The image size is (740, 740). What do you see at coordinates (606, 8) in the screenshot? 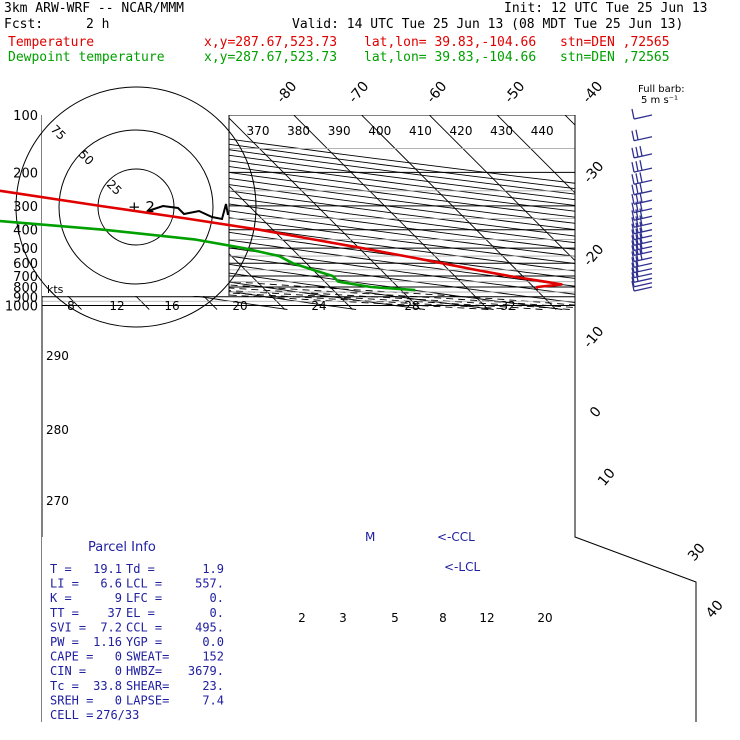
I see `init-time: Init: 12 UTC Tue 25 Jun 13` at bounding box center [606, 8].